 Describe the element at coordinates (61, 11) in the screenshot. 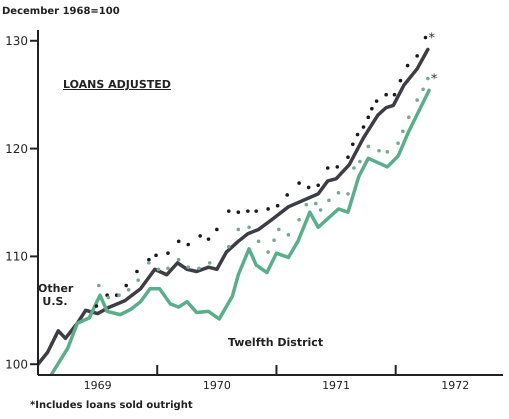

I see `y-axis-title: December 1968=100` at that location.